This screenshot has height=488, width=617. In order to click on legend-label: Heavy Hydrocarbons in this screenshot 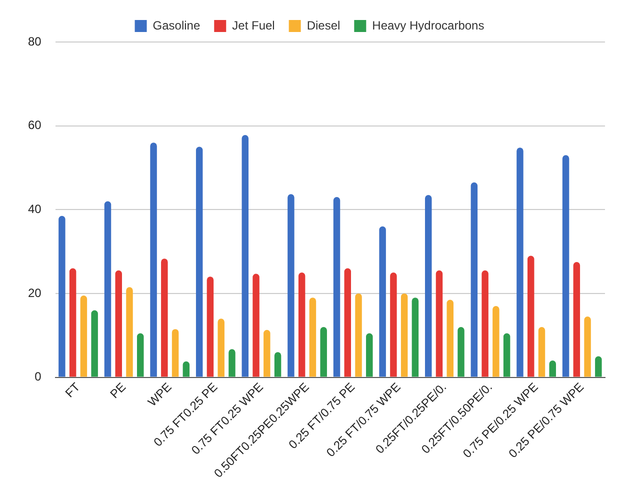, I will do `click(428, 25)`.